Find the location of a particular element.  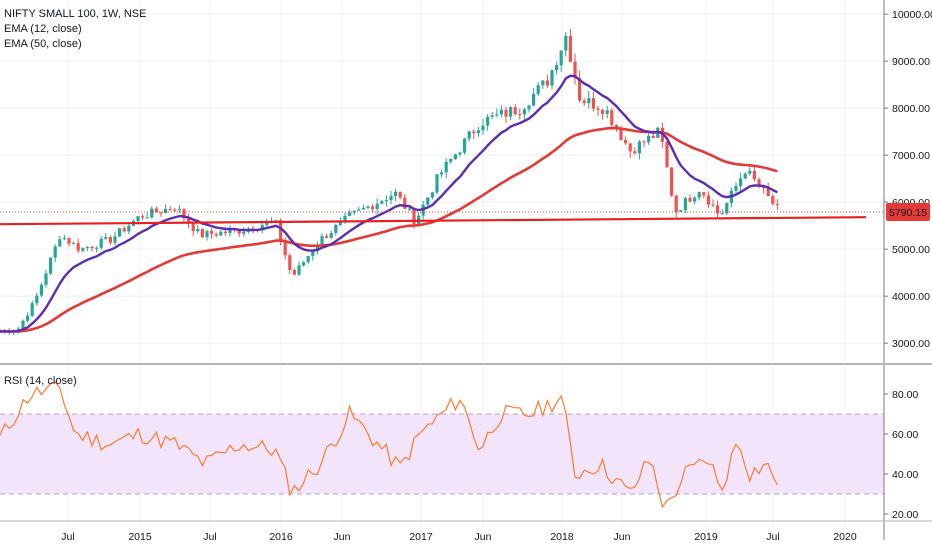

x-tick-label: 2017 is located at coordinates (421, 537).